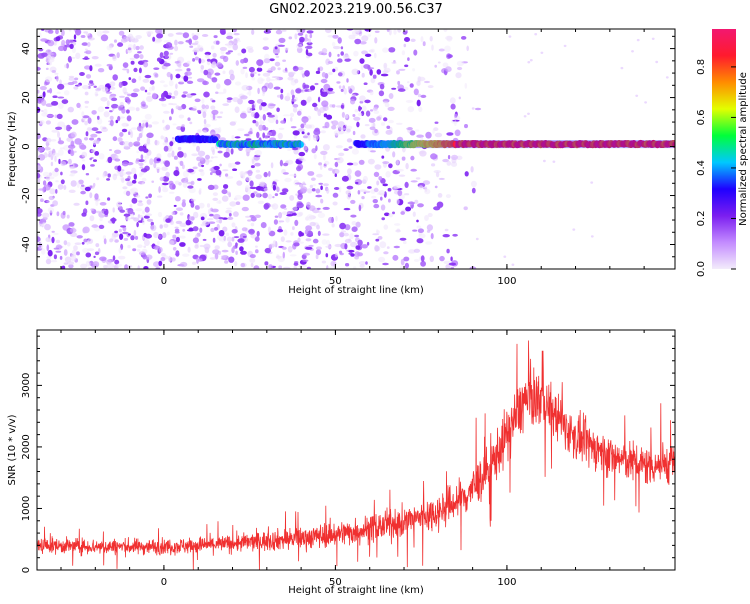  What do you see at coordinates (196, 139) in the screenshot?
I see `band-halo` at bounding box center [196, 139].